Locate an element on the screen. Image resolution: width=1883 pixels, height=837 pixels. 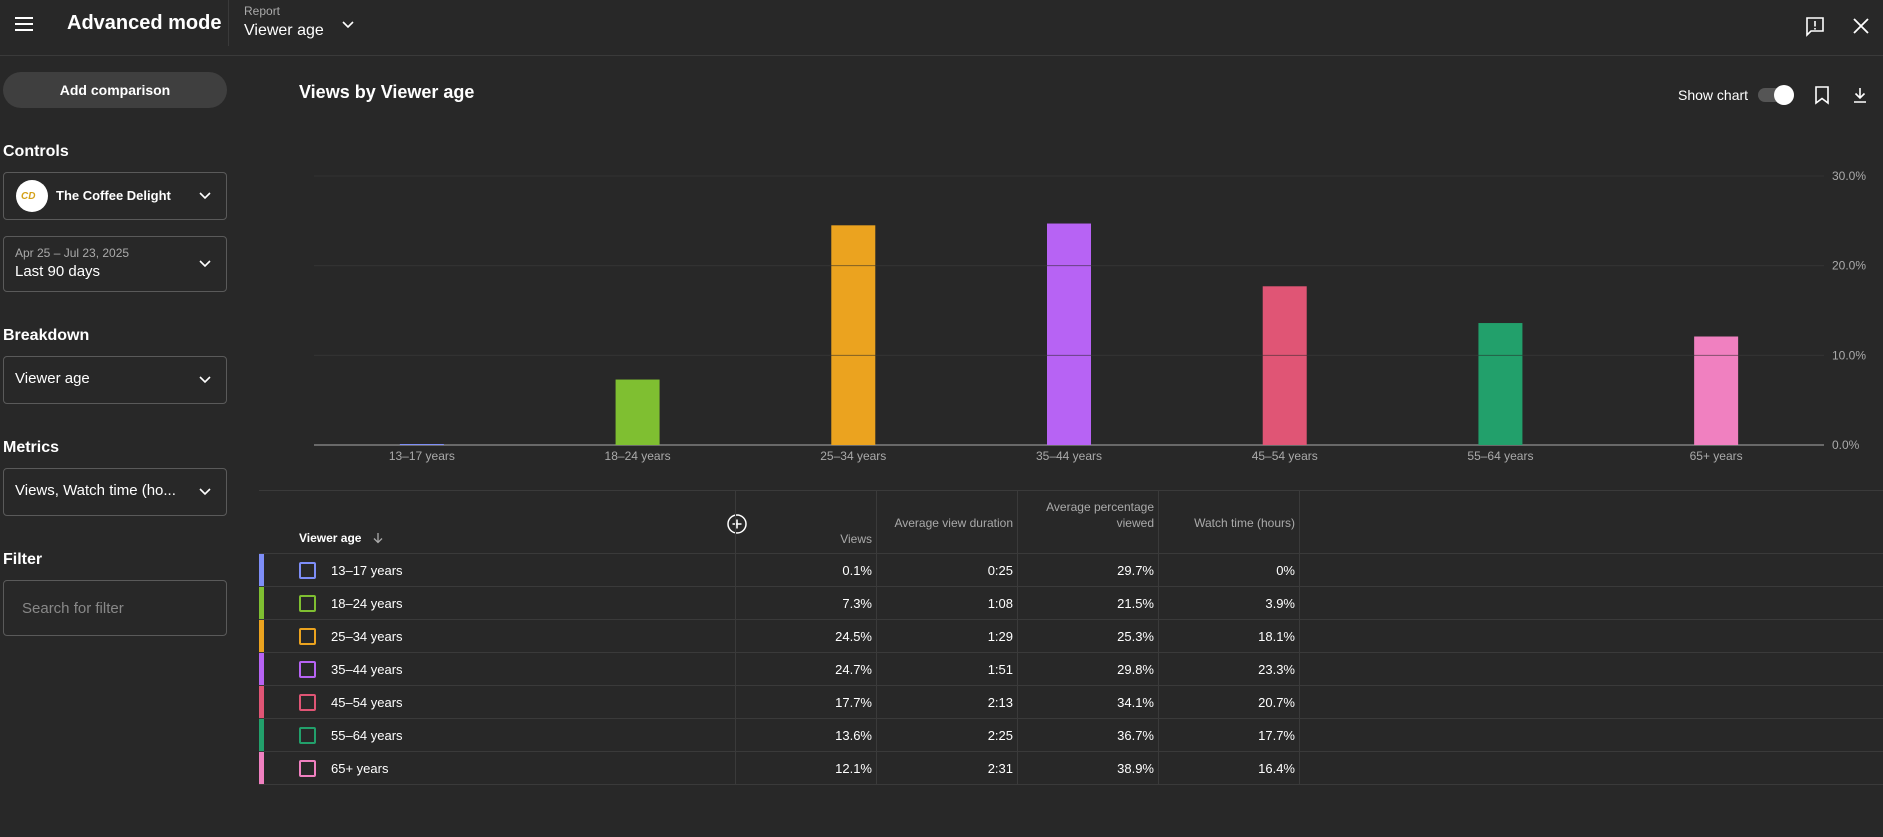
show-chart-toggle is located at coordinates (1776, 95).